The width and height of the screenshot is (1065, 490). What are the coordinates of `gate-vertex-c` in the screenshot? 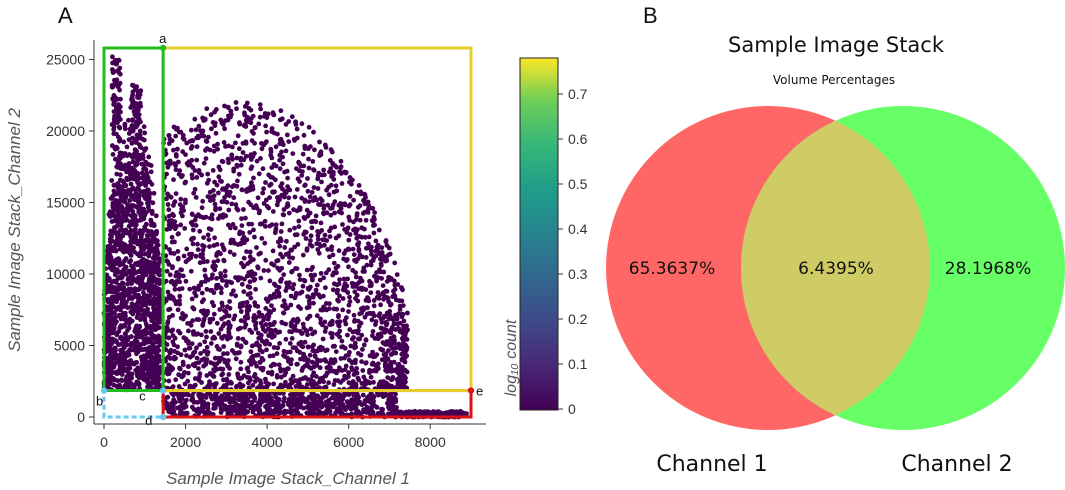 It's located at (163, 390).